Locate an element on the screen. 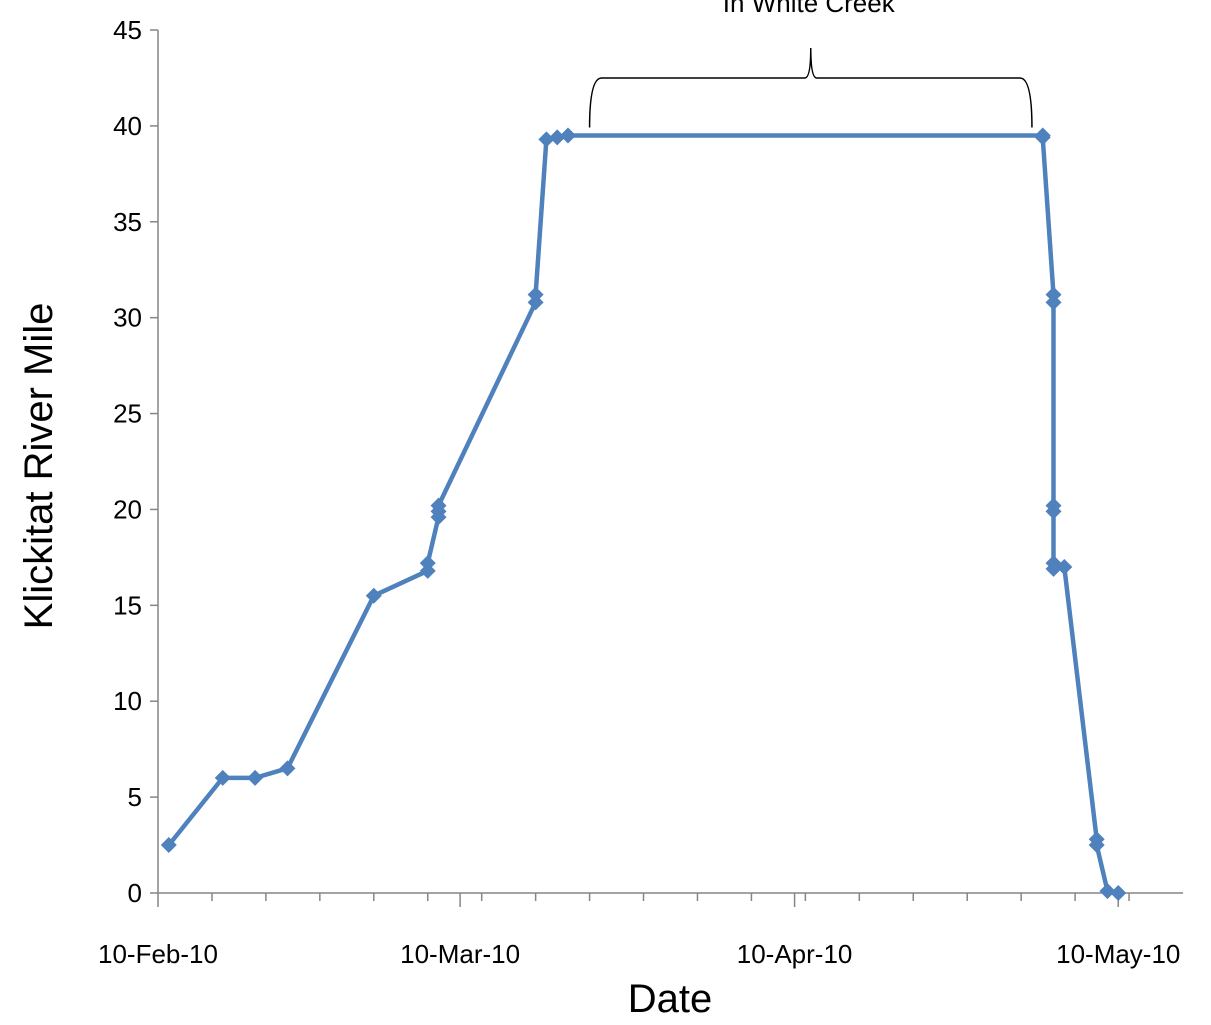  x-tick-label: 10-Apr-10 is located at coordinates (795, 954).